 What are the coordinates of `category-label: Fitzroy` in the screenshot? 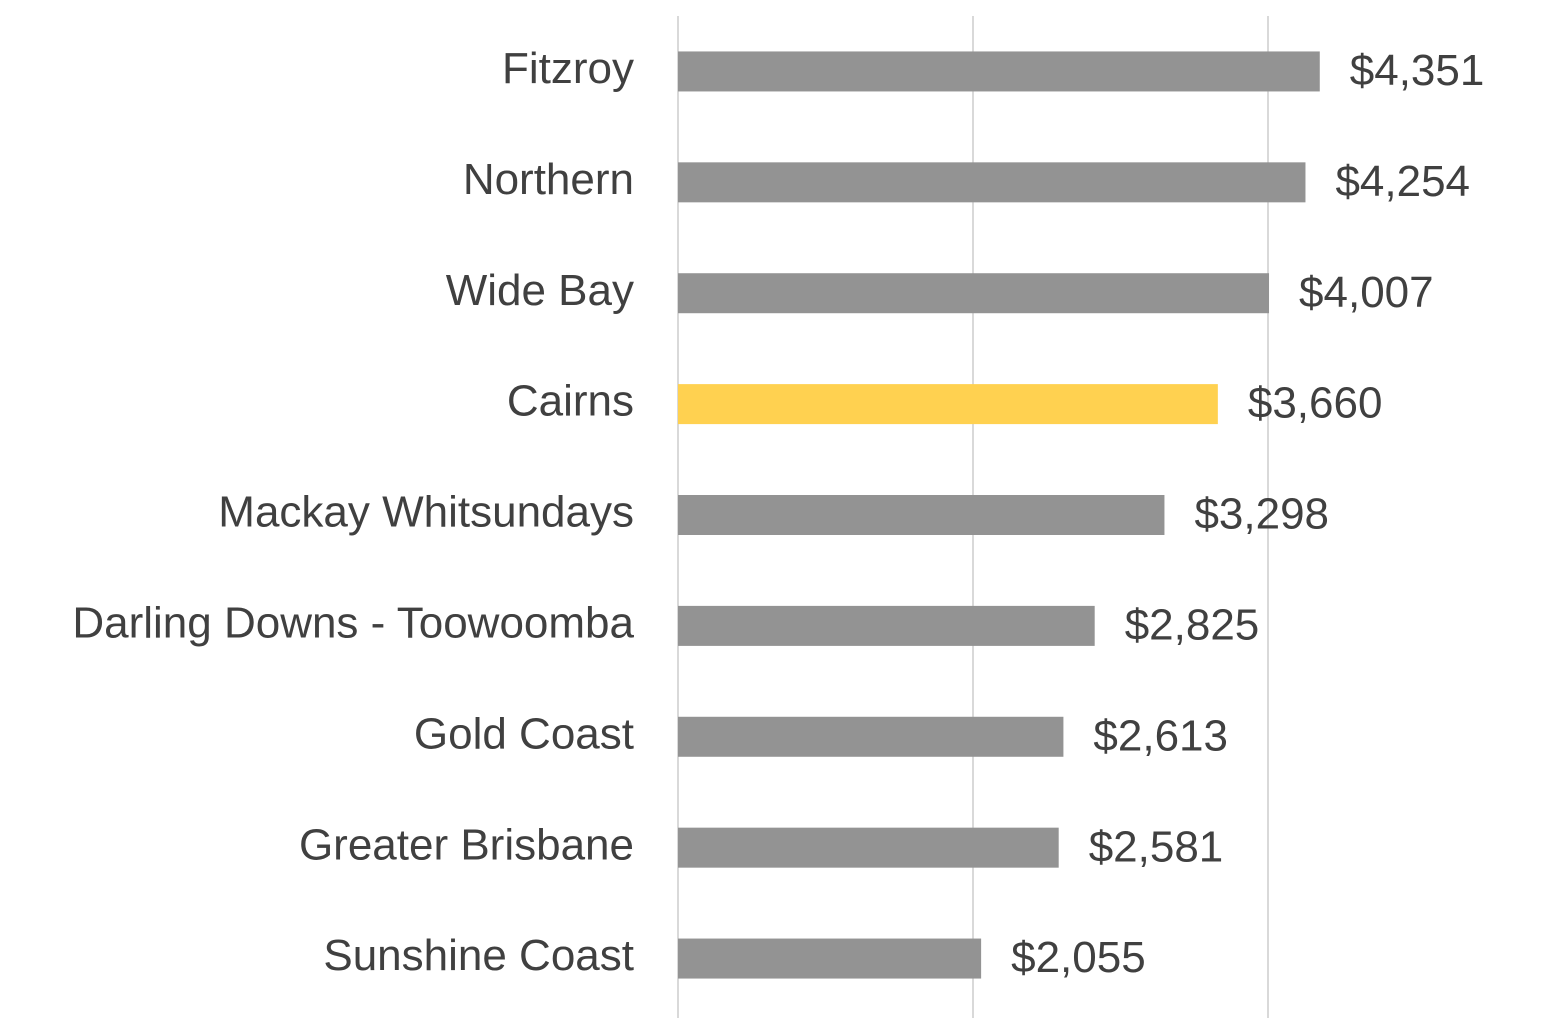 It's located at (568, 68).